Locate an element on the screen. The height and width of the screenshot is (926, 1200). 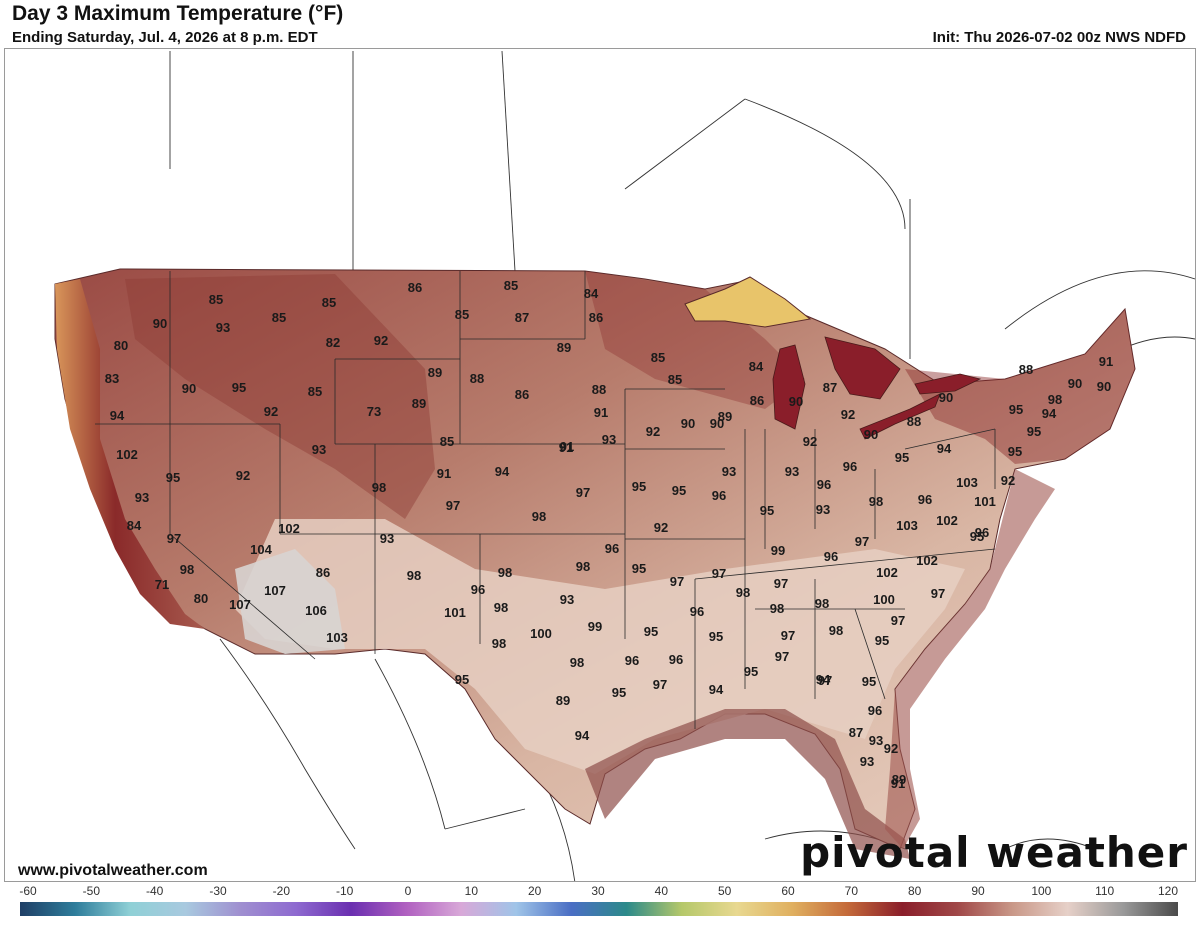
temp-label: 100 is located at coordinates (884, 599).